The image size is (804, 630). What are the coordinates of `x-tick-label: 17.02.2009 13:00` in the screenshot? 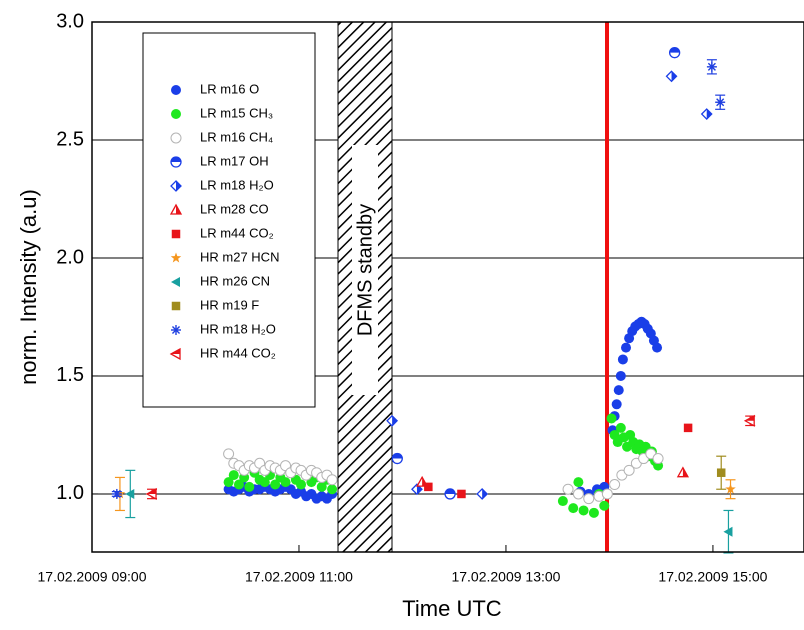 It's located at (505, 577).